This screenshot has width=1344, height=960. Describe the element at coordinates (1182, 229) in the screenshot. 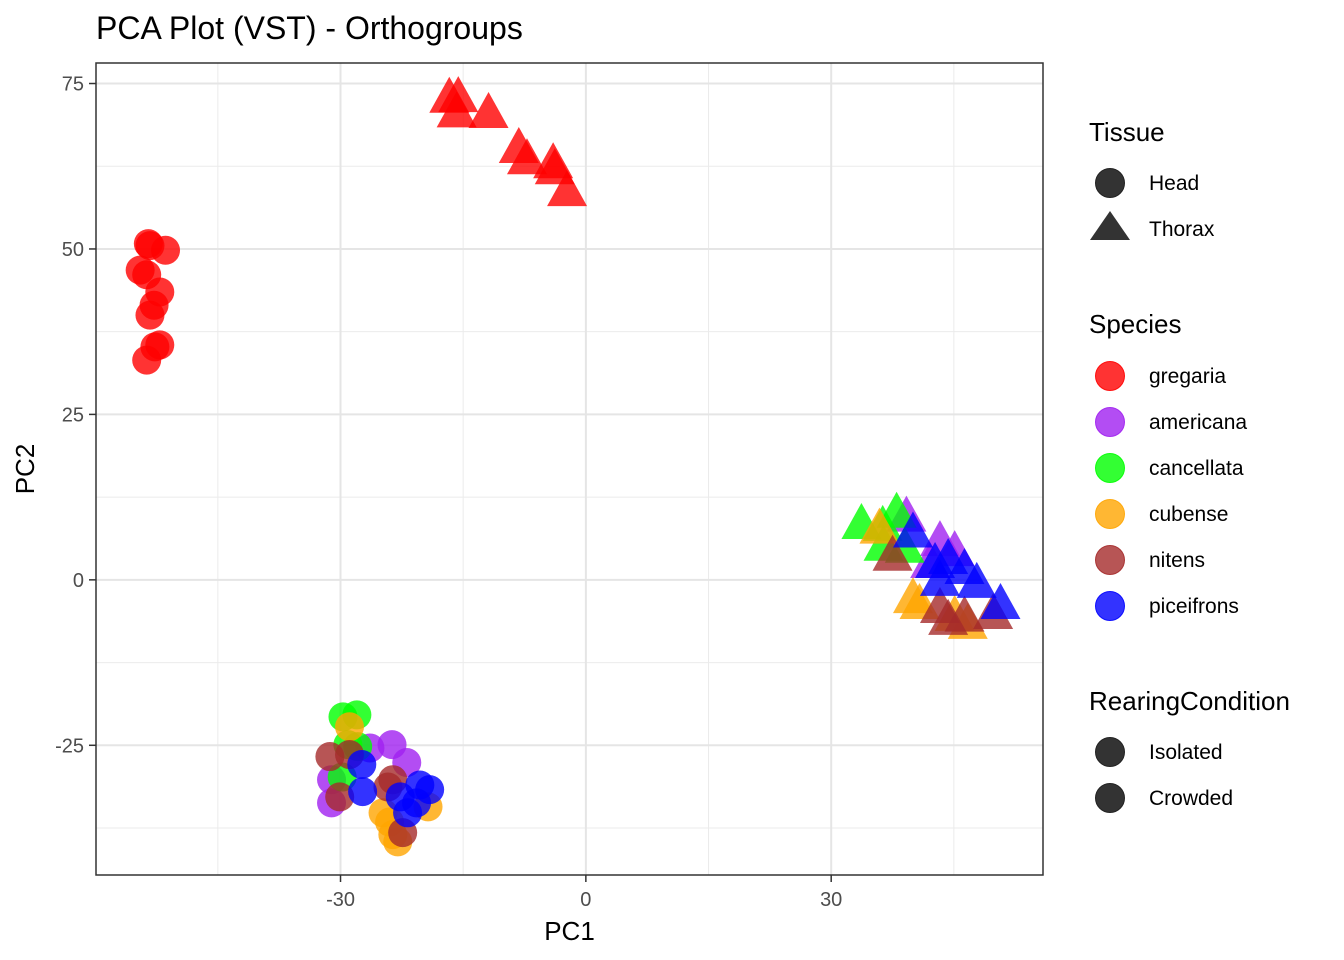

I see `legend-label: Thorax` at that location.